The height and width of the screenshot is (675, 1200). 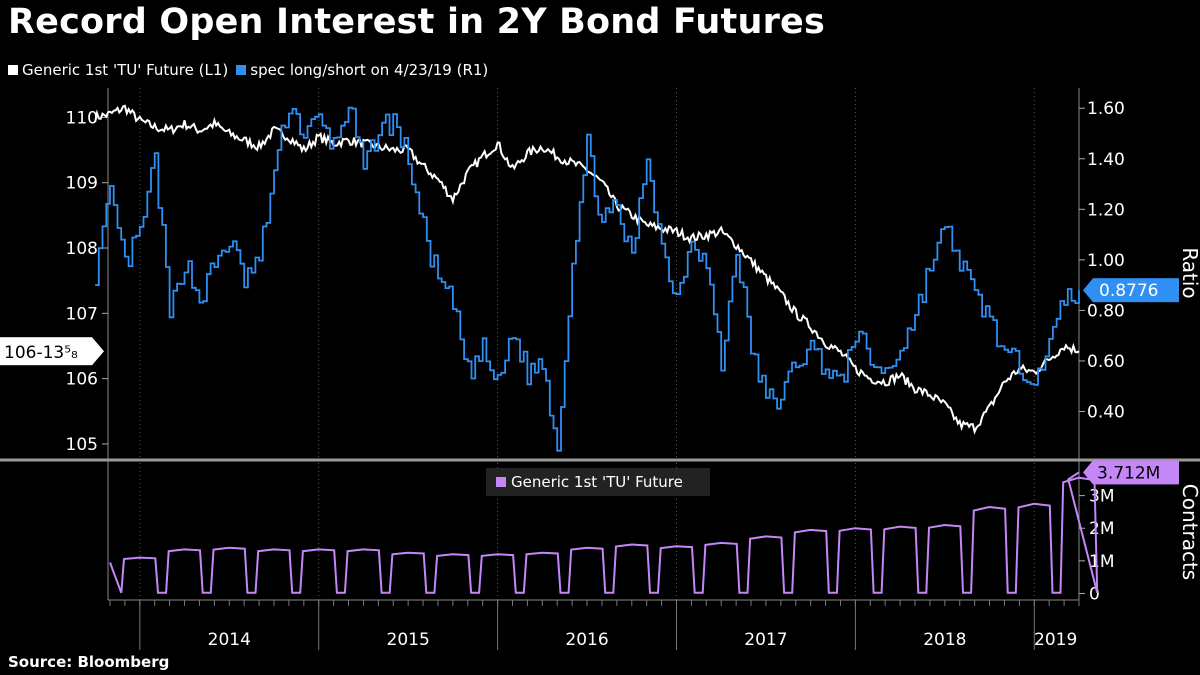 What do you see at coordinates (41, 353) in the screenshot?
I see `last-value-left-label: 106-13⁵₈` at bounding box center [41, 353].